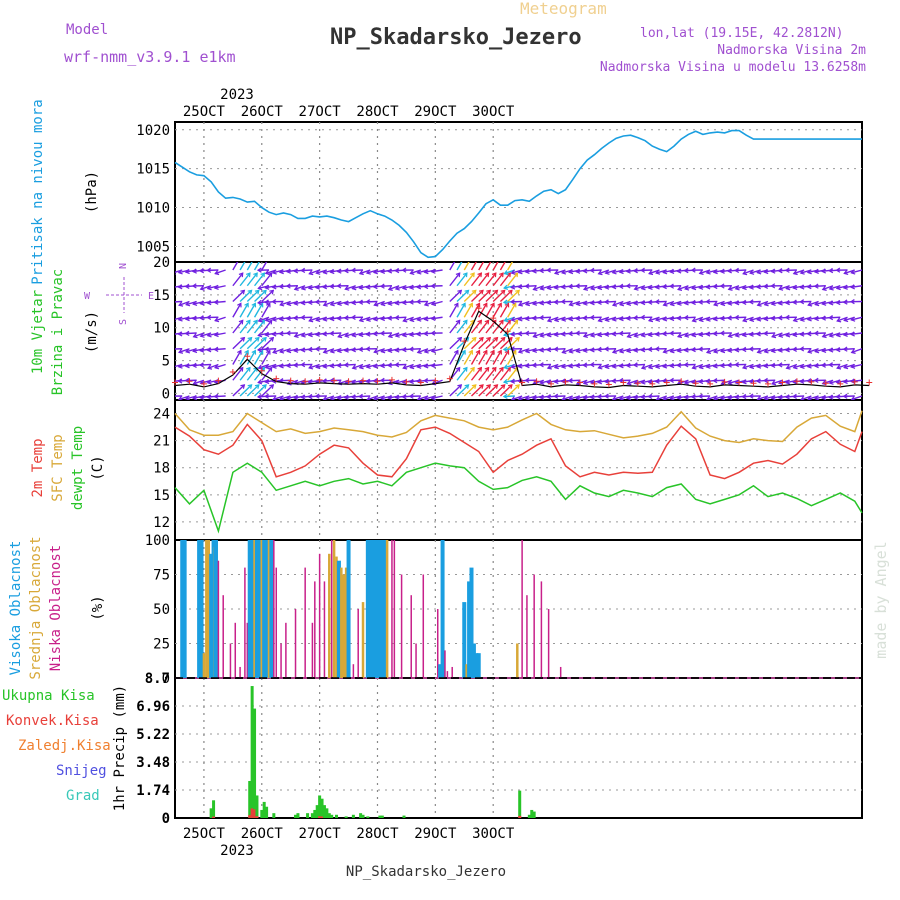  I want to click on bottom-date-label: 29OCT, so click(435, 834).